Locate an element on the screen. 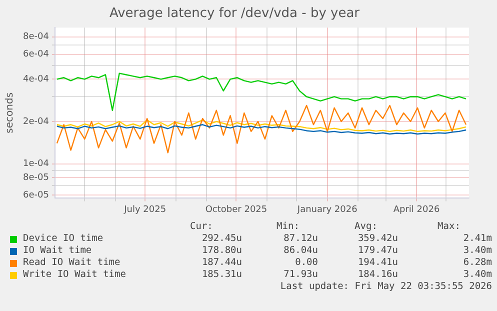 This screenshot has height=311, width=497. text: 194.41u is located at coordinates (377, 263).